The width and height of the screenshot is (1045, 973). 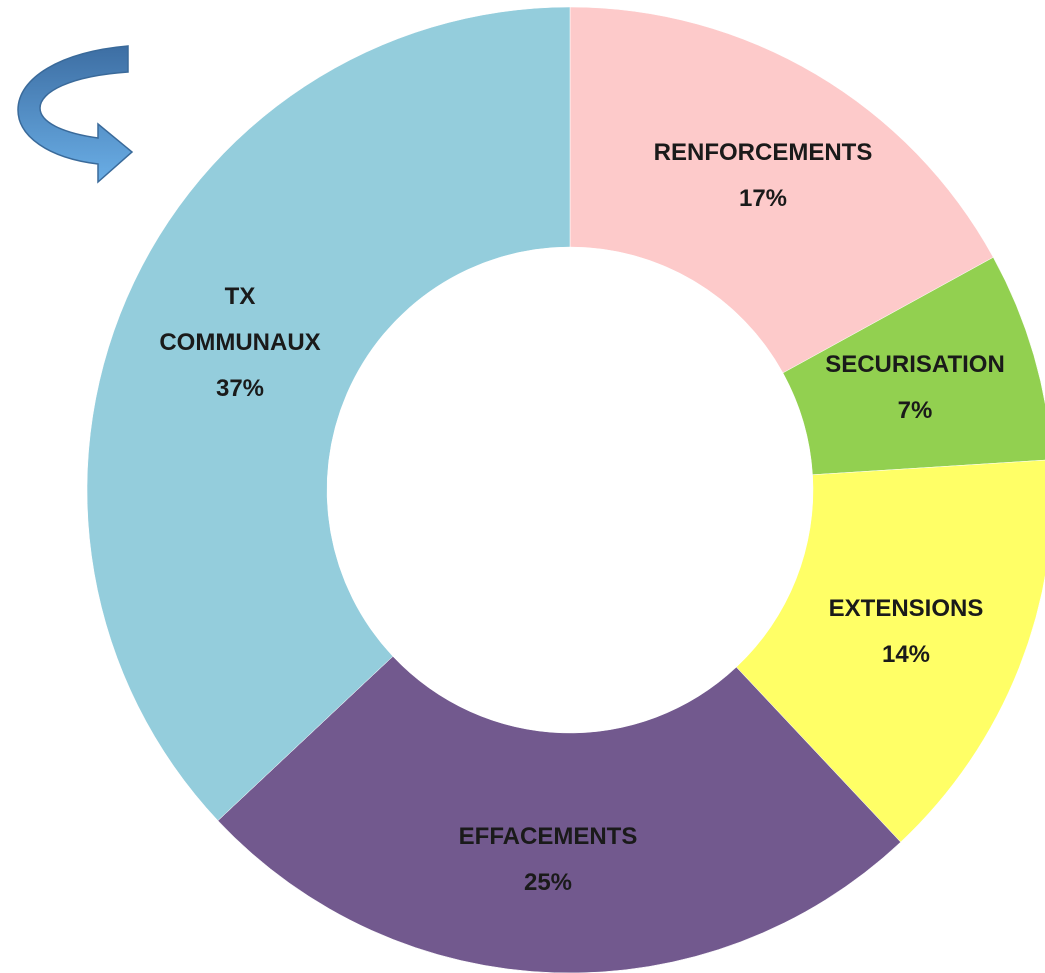 I want to click on value-label: 14%, so click(x=906, y=654).